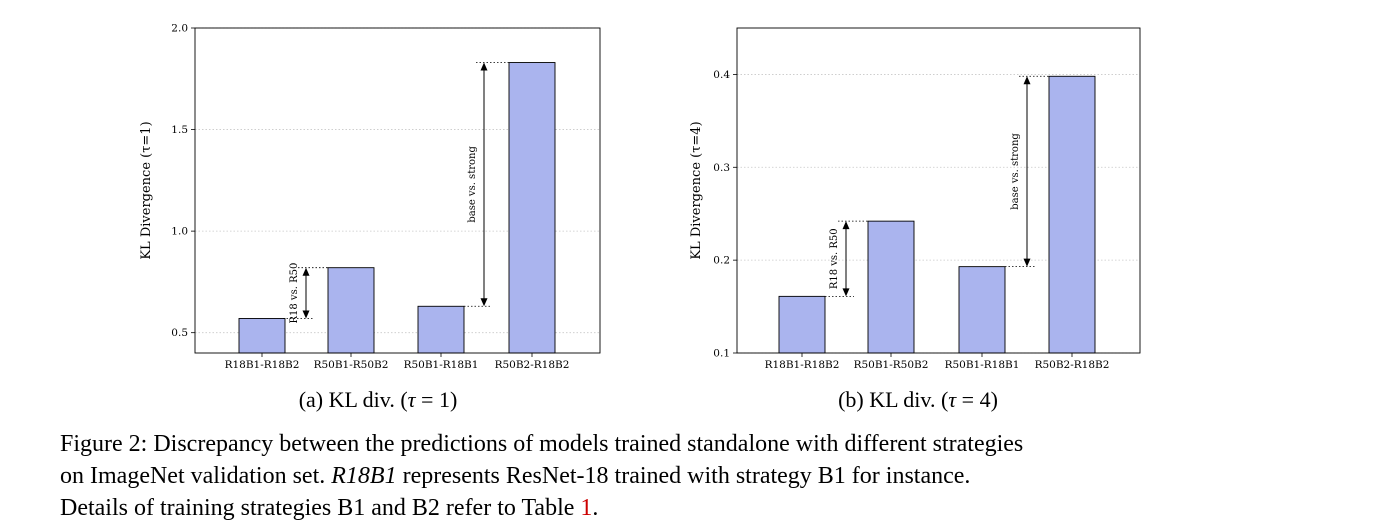  Describe the element at coordinates (595, 508) in the screenshot. I see `caption-text: .` at that location.